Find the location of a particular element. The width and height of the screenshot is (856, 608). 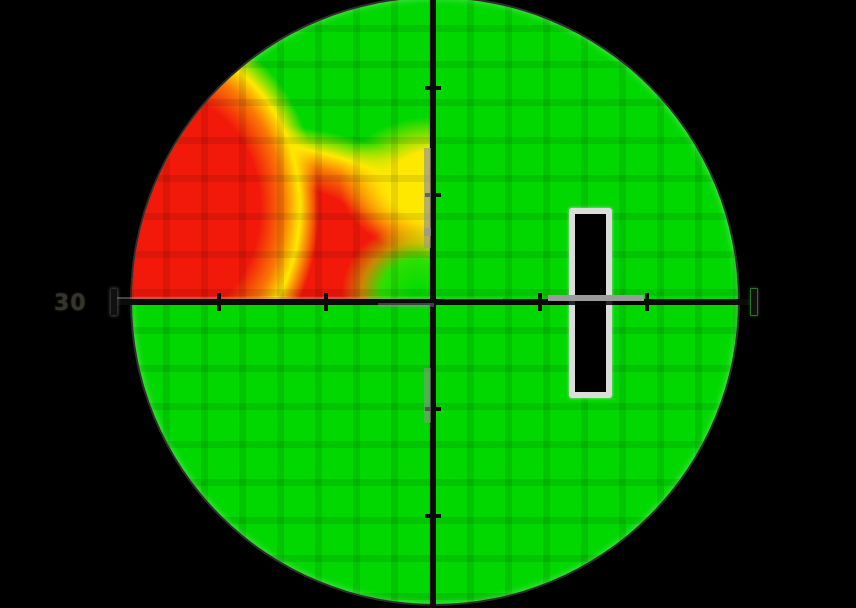

horizontal-axis-right-cap is located at coordinates (754, 302).